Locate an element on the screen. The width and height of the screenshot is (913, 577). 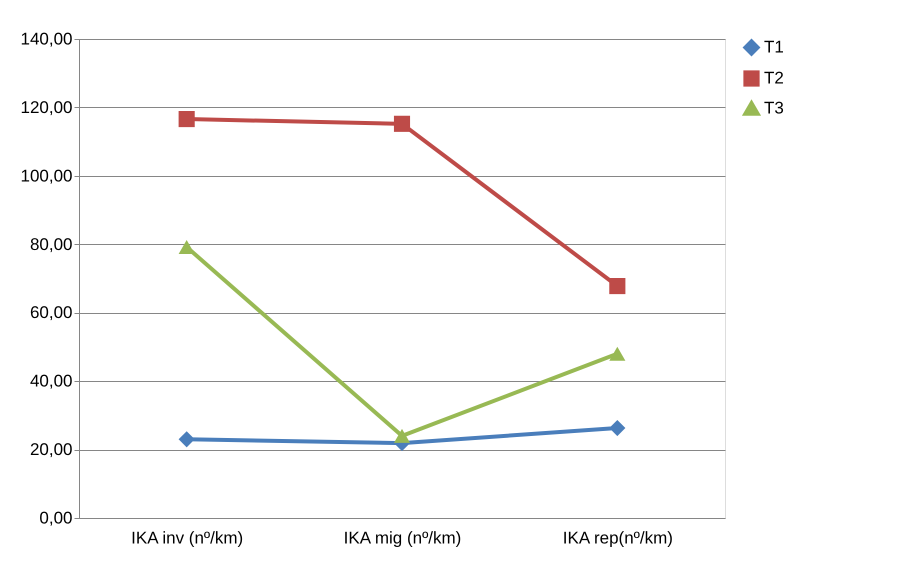
x-tick-label: IKA inv (nº/km) is located at coordinates (187, 538).